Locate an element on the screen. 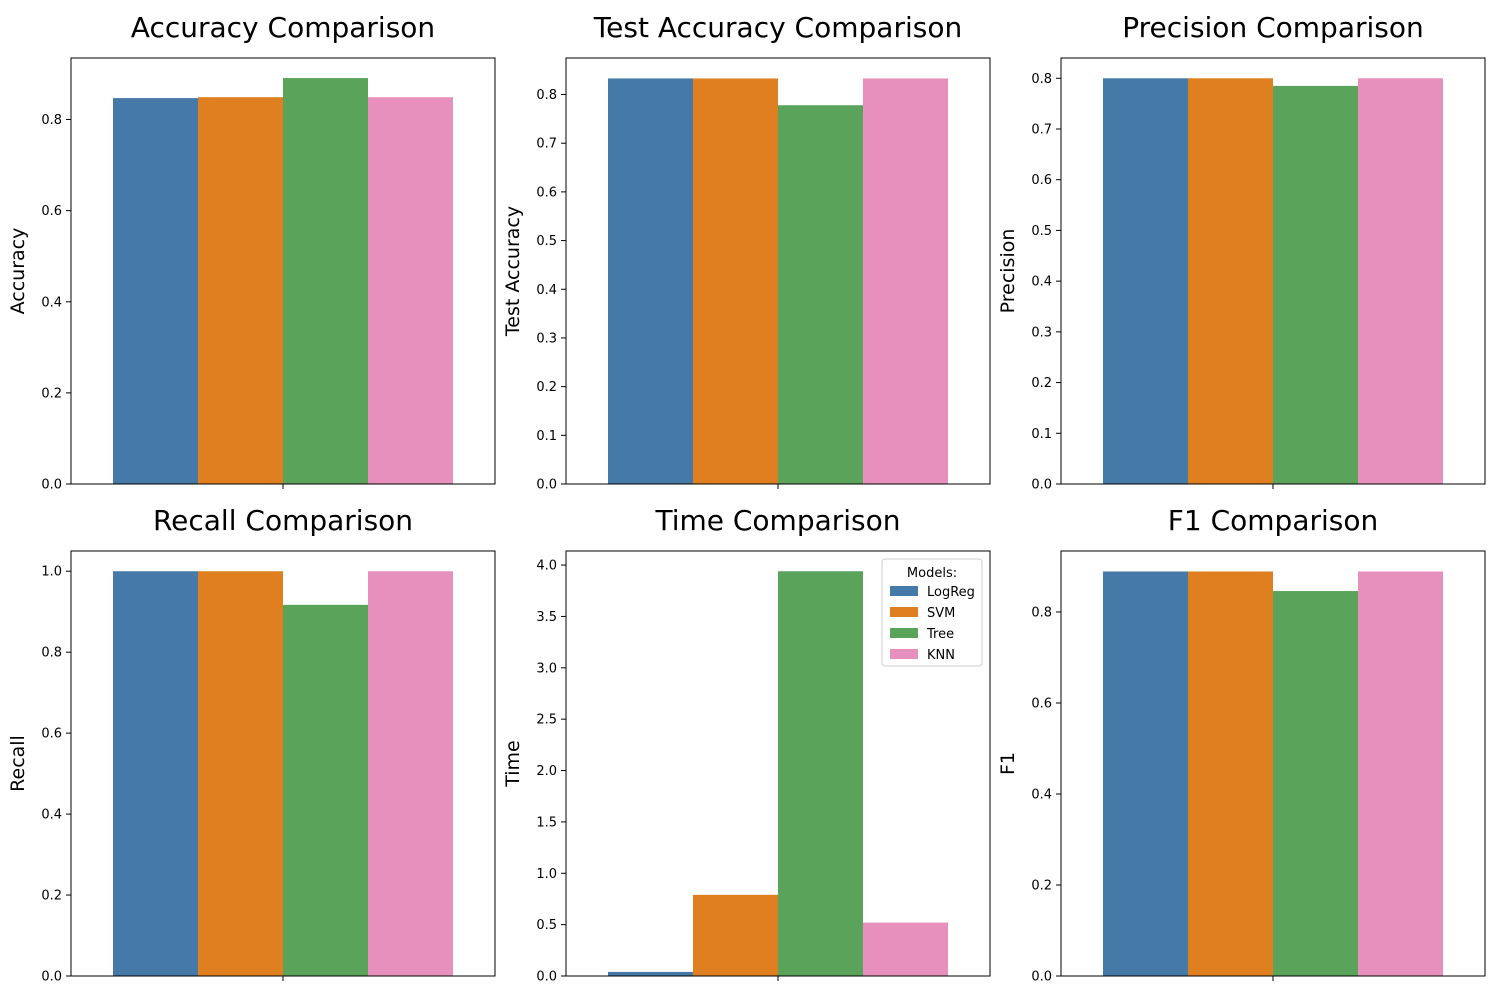 The image size is (1500, 1000). legend-label-logreg: LogReg is located at coordinates (951, 592).